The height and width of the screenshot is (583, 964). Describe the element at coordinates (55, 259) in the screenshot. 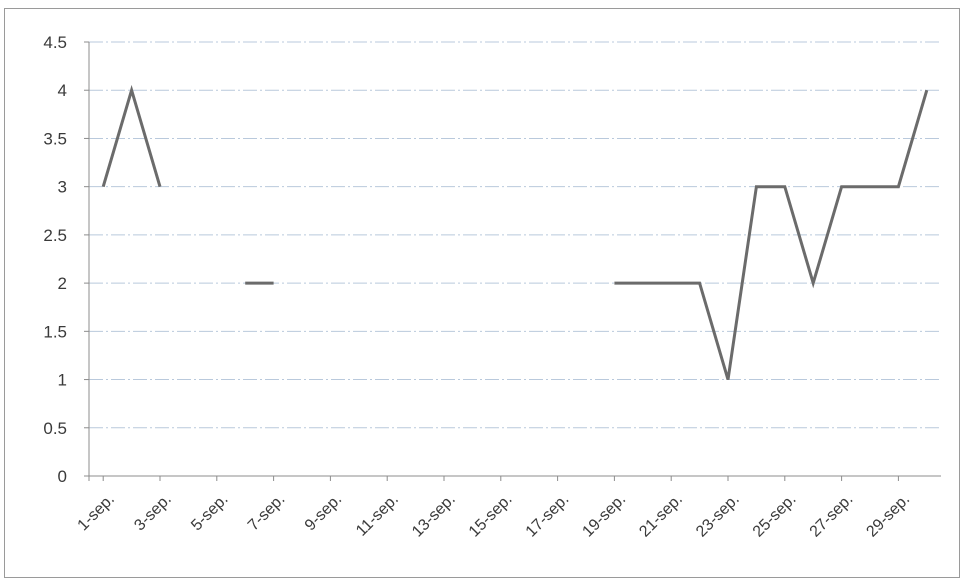

I see `y-axis-tick-labels: 0 0.5 1 1.5 2 2.5 3 3.5 4 4.5` at that location.